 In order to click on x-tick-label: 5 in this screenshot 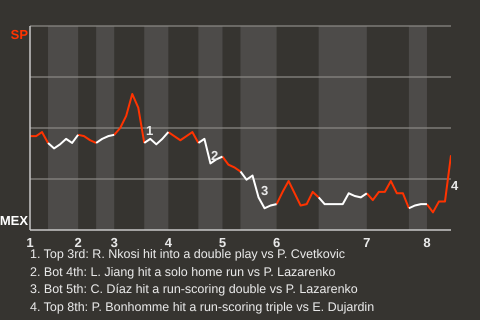, I will do `click(222, 242)`.